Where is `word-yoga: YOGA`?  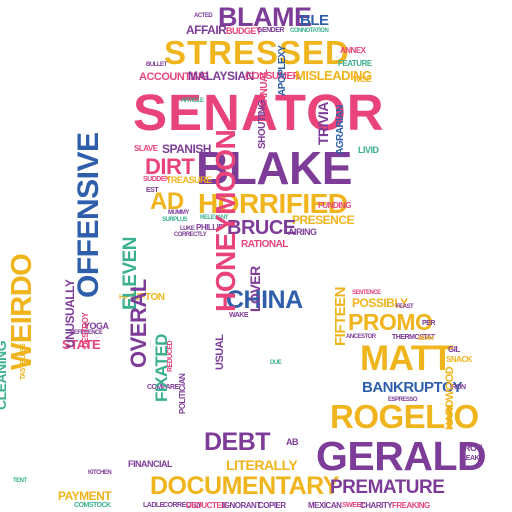 word-yoga: YOGA is located at coordinates (96, 326).